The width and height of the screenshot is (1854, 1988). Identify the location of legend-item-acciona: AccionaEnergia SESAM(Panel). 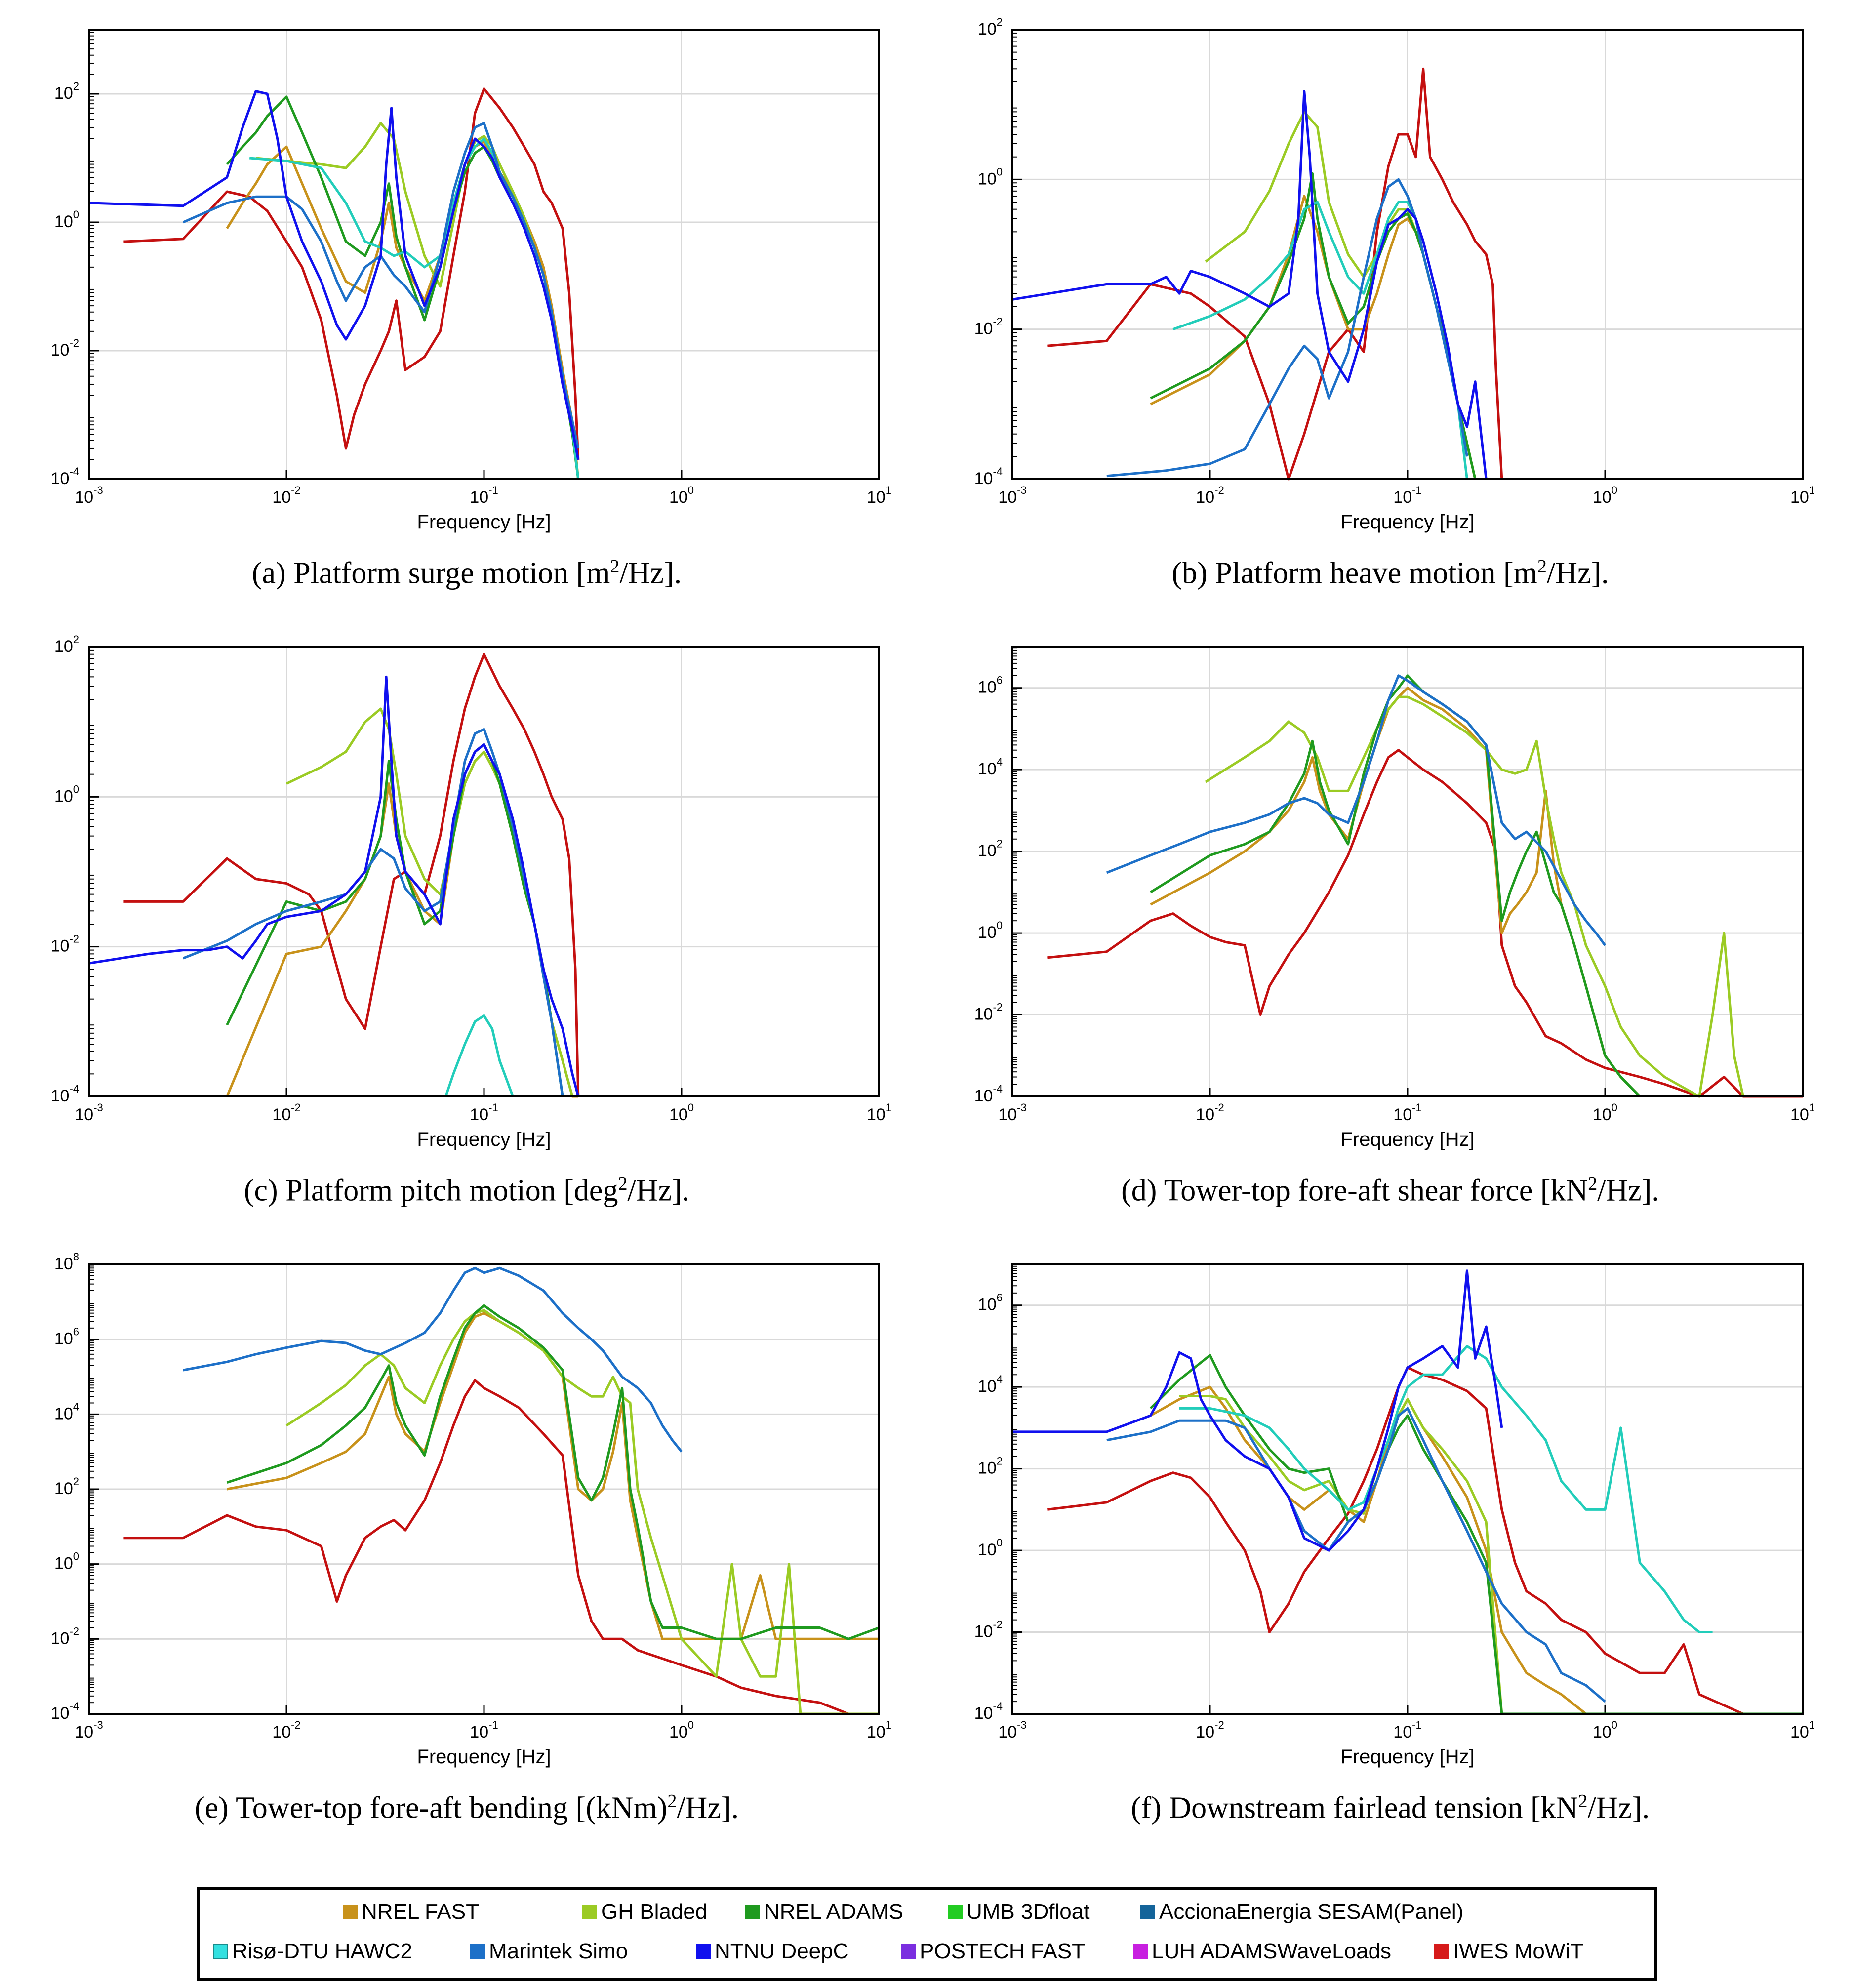
(1301, 1912).